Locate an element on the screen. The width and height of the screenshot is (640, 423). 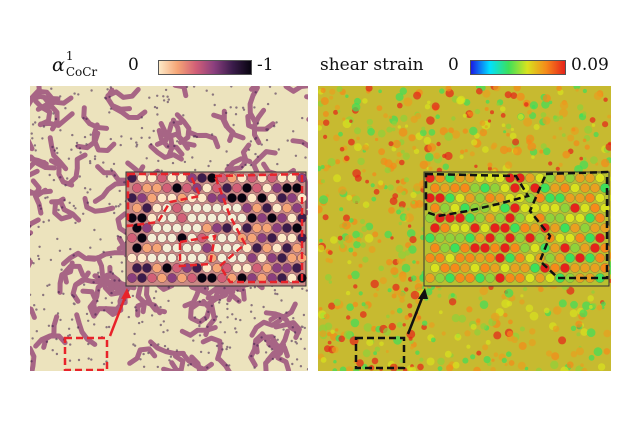
alpha-symbol: α is located at coordinates (58, 65).